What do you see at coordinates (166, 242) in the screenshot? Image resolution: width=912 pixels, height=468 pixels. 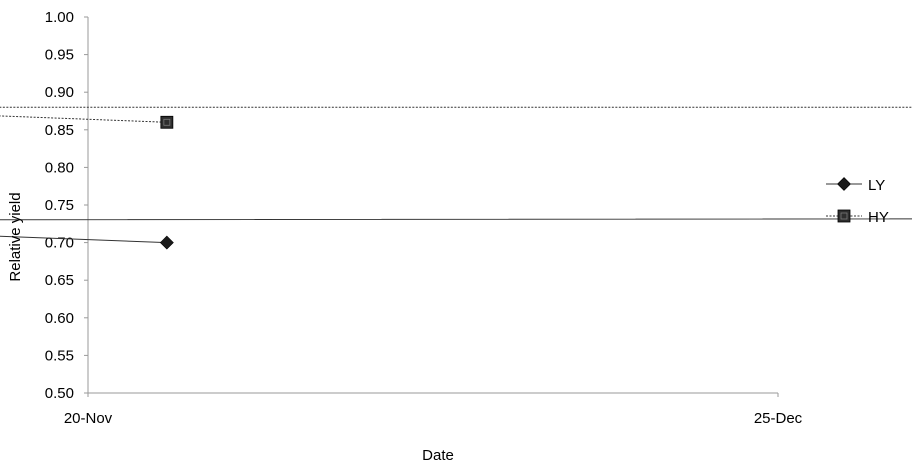 I see `point-ly` at bounding box center [166, 242].